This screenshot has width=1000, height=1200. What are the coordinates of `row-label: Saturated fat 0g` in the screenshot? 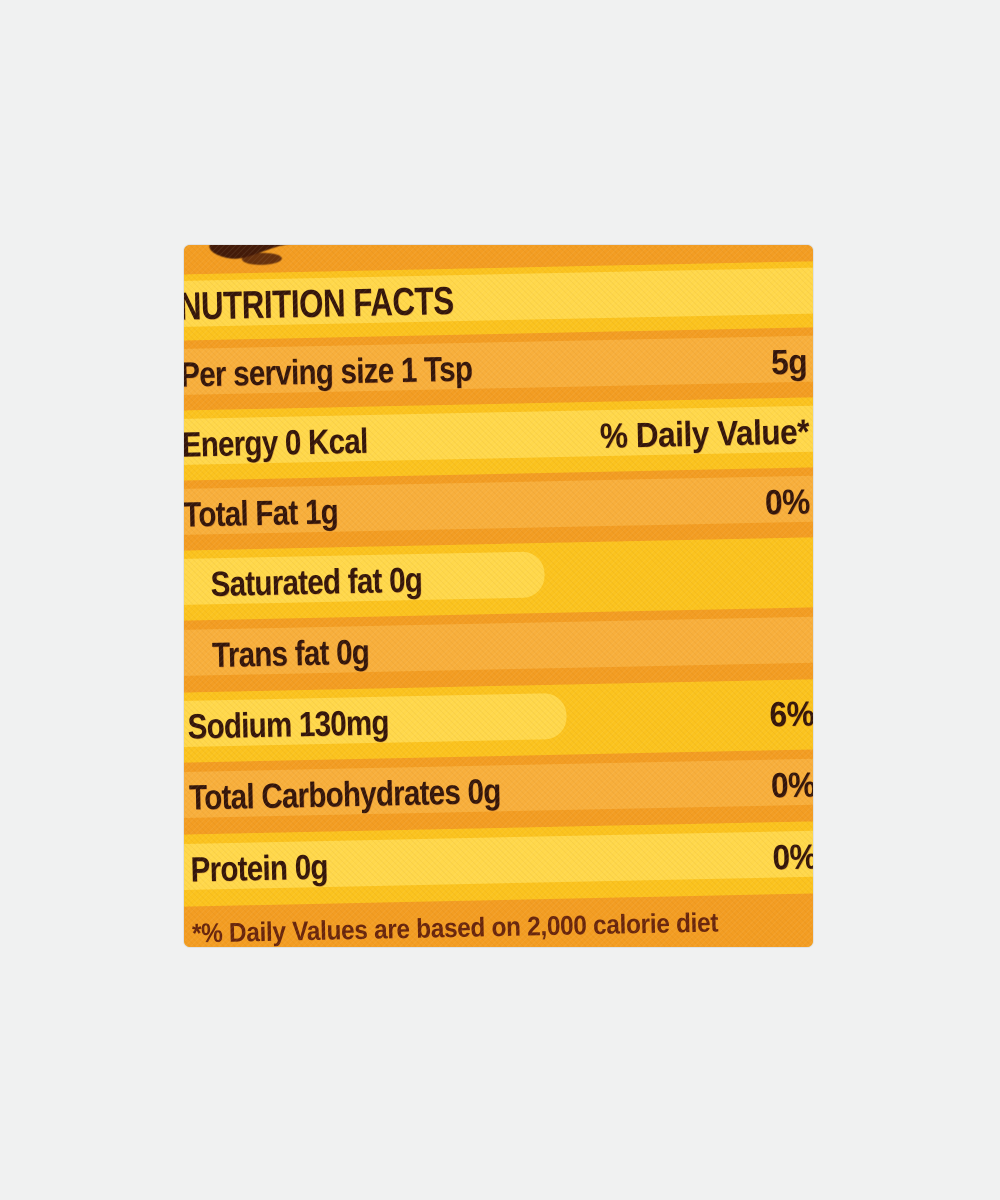 It's located at (316, 582).